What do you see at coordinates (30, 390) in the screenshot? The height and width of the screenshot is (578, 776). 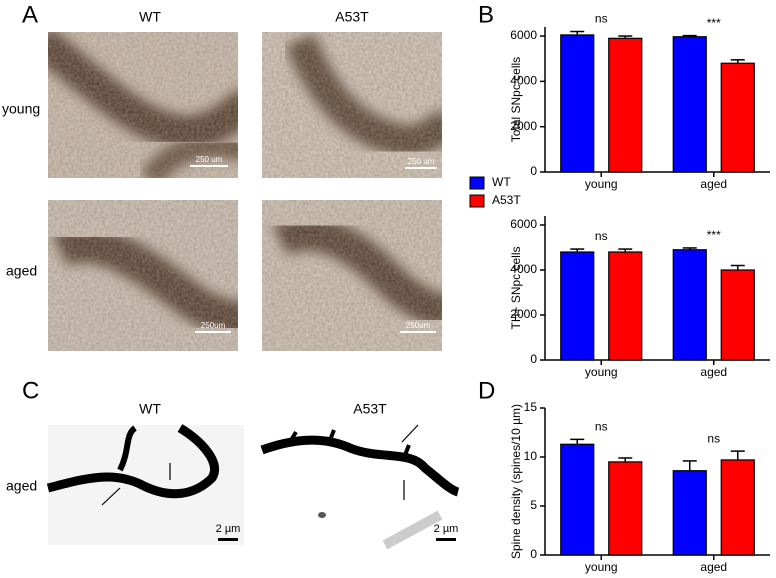 I see `panel-label: C` at bounding box center [30, 390].